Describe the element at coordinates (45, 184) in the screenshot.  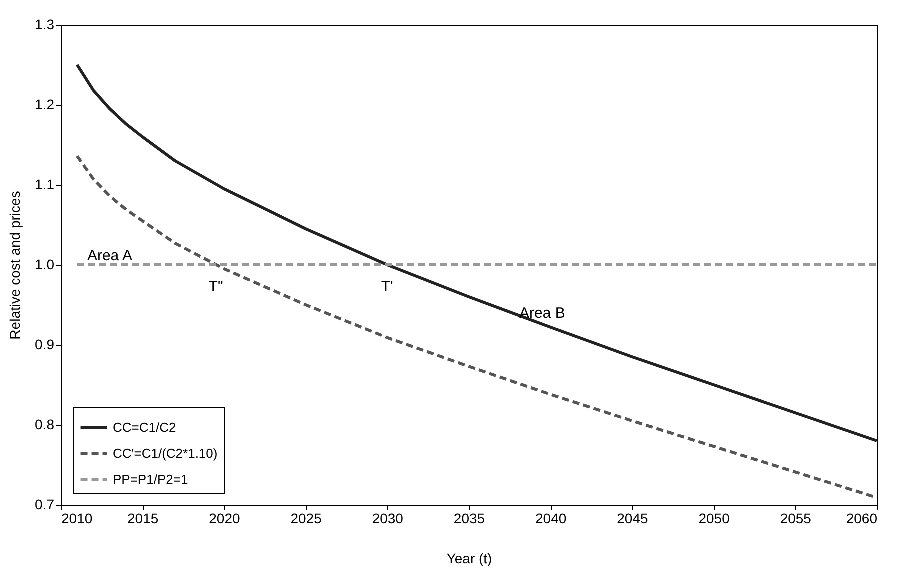
I see `y-tick-label: 1.1` at that location.